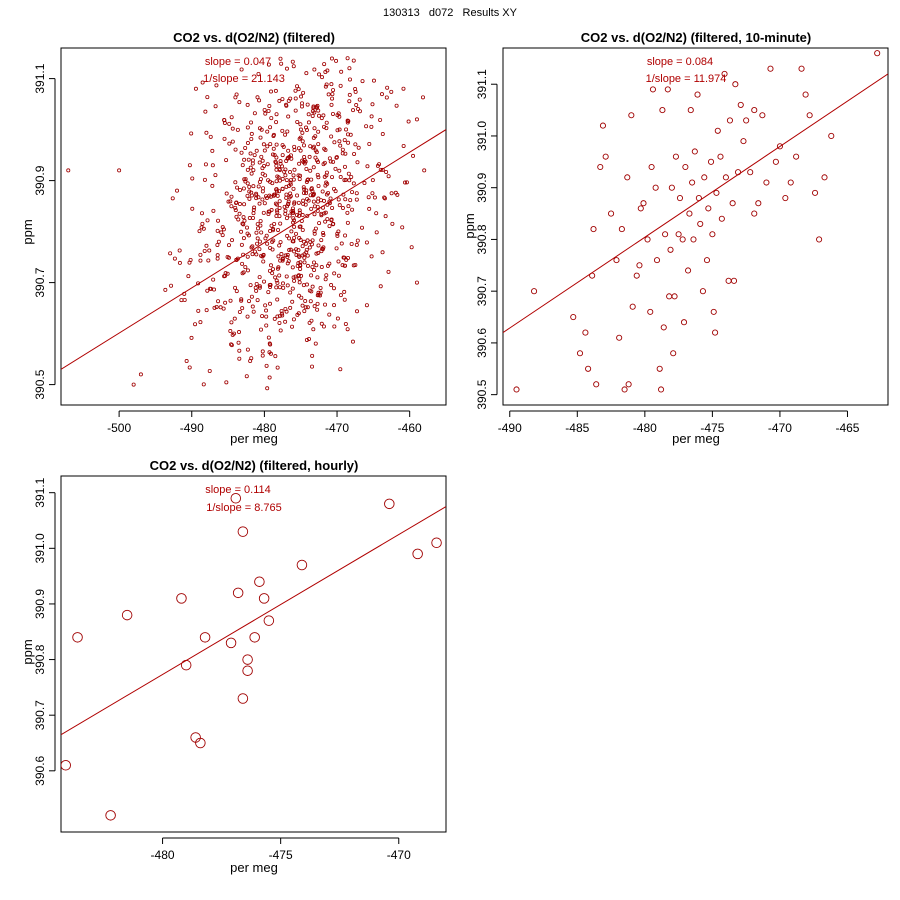 The image size is (900, 900). What do you see at coordinates (482, 239) in the screenshot?
I see `y-tick-label: 390.8` at bounding box center [482, 239].